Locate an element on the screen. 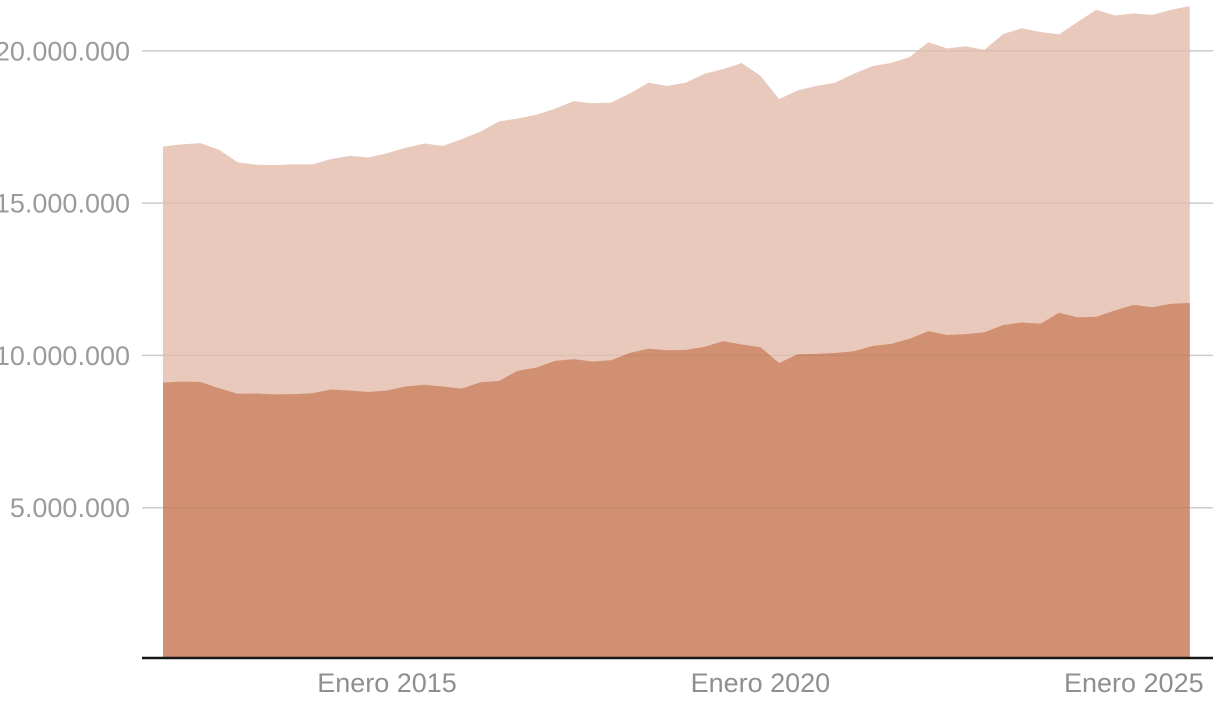 Image resolution: width=1220 pixels, height=704 pixels. x-axis-label: Enero 2015 is located at coordinates (387, 683).